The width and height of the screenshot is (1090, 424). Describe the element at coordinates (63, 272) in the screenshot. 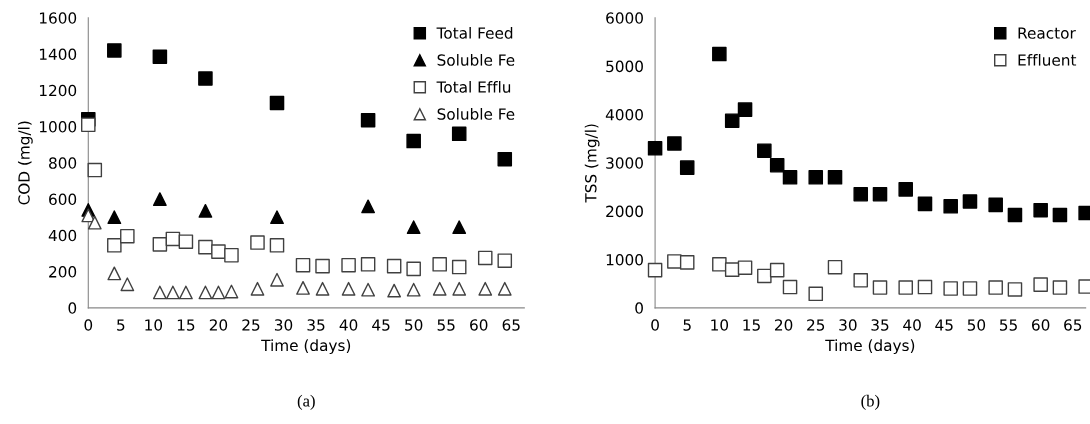

I see `y-tick-label: 200` at that location.